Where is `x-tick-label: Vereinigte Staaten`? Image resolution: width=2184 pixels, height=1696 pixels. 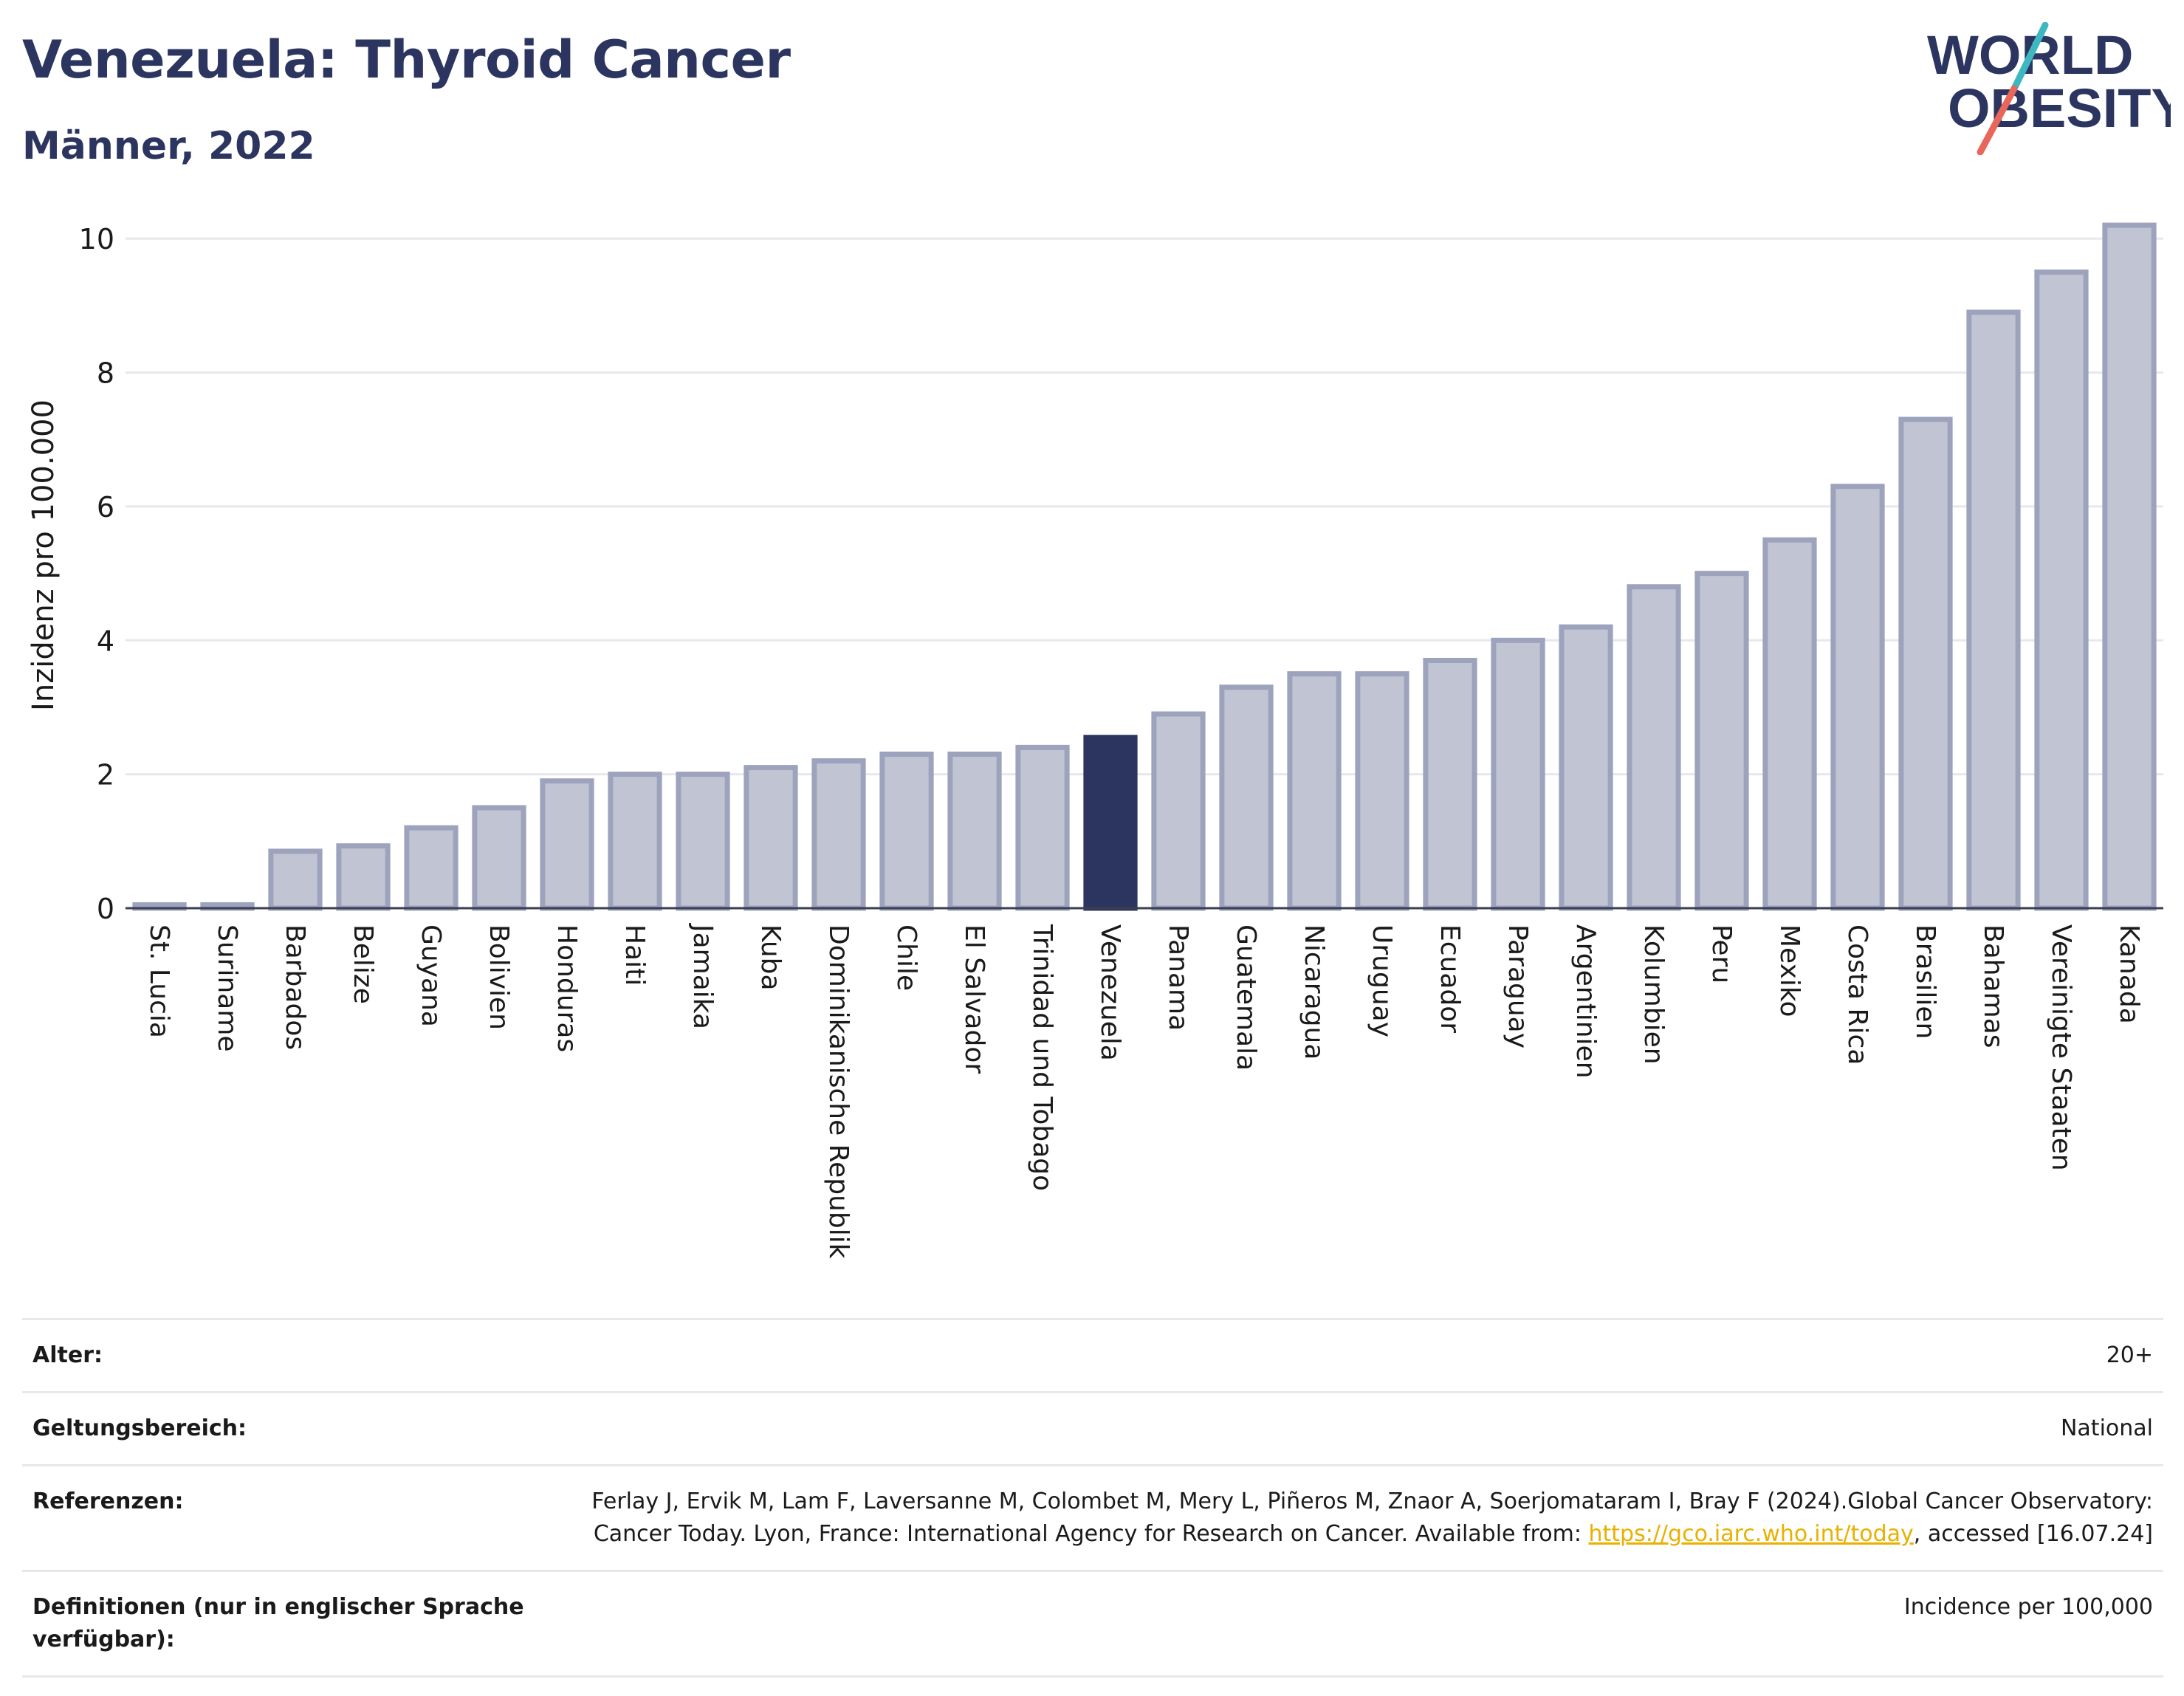
x-tick-label: Vereinigte Staaten is located at coordinates (2061, 1047).